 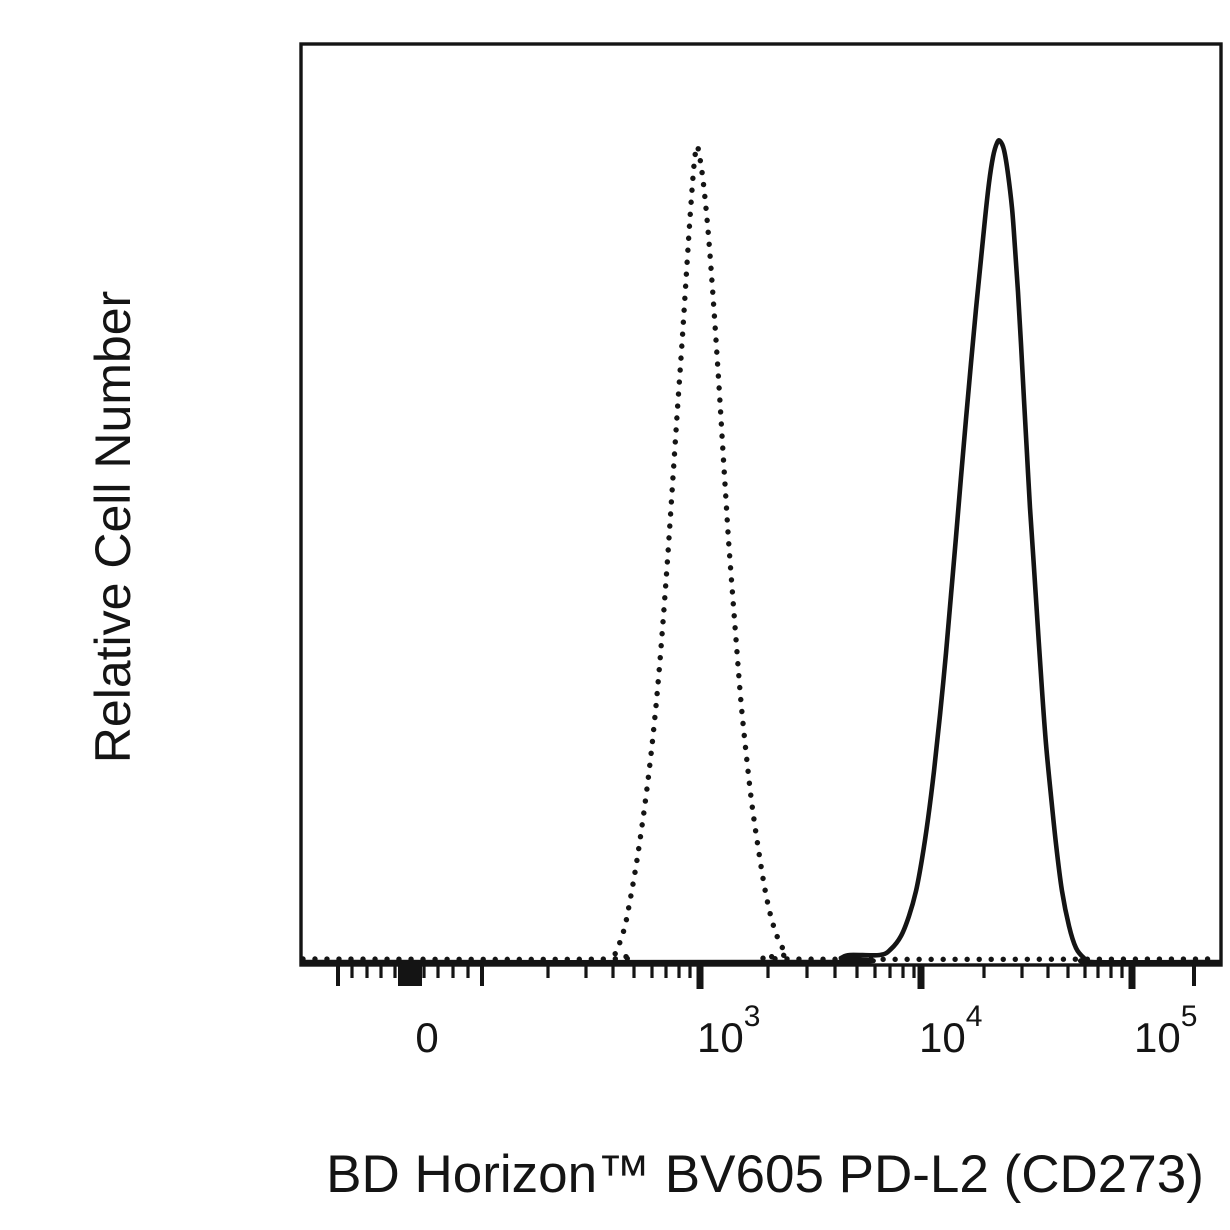 What do you see at coordinates (1165, 1030) in the screenshot?
I see `x-axis-tick-label-1e5: 10⁵` at bounding box center [1165, 1030].